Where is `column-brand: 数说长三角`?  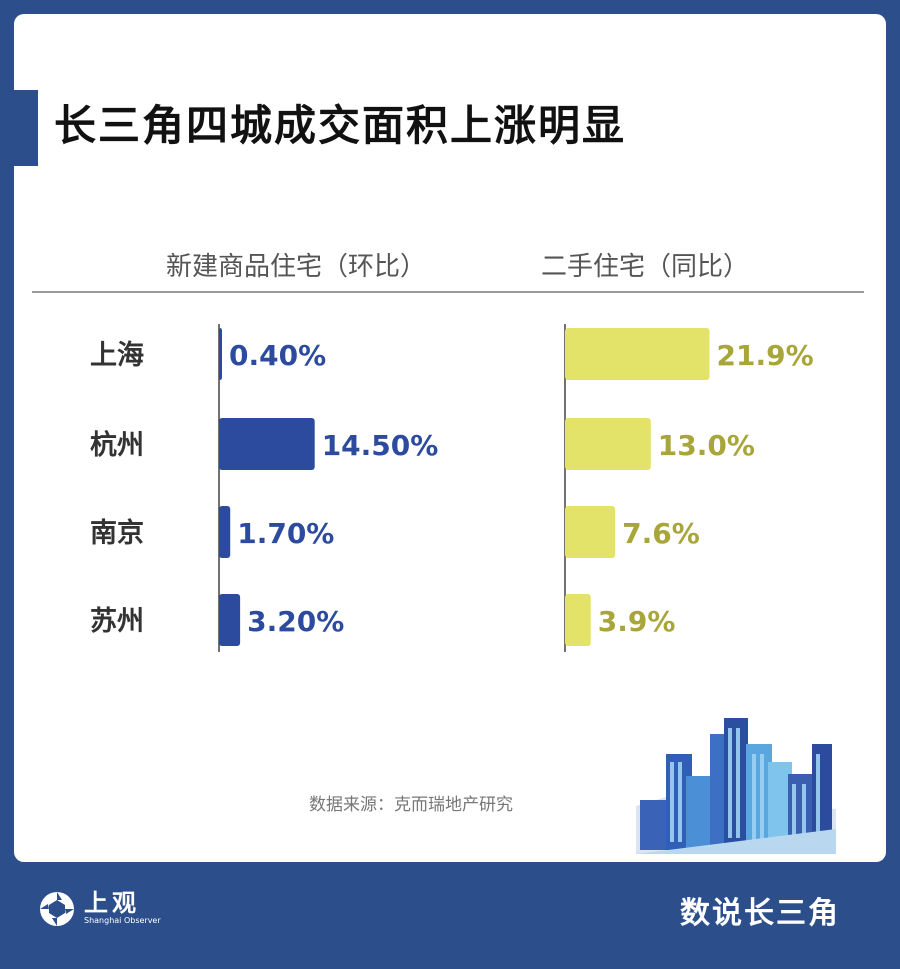 column-brand: 数说长三角 is located at coordinates (760, 913).